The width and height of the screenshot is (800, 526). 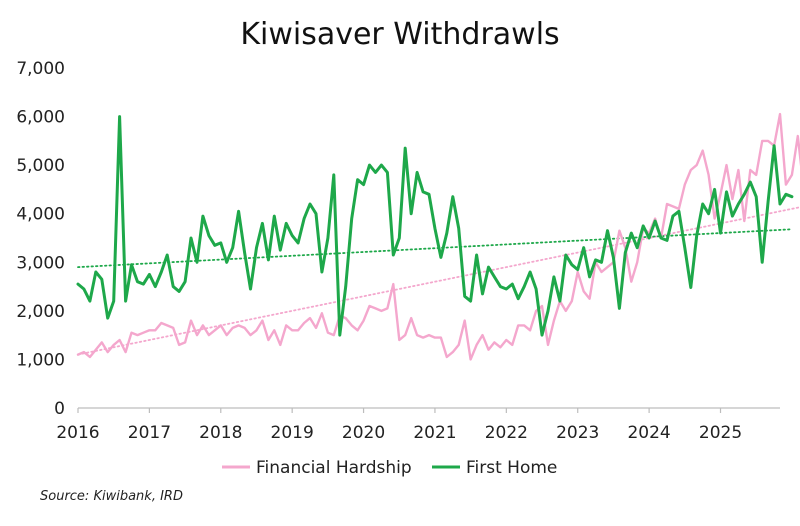 What do you see at coordinates (577, 433) in the screenshot?
I see `x-tick-label: 2023` at bounding box center [577, 433].